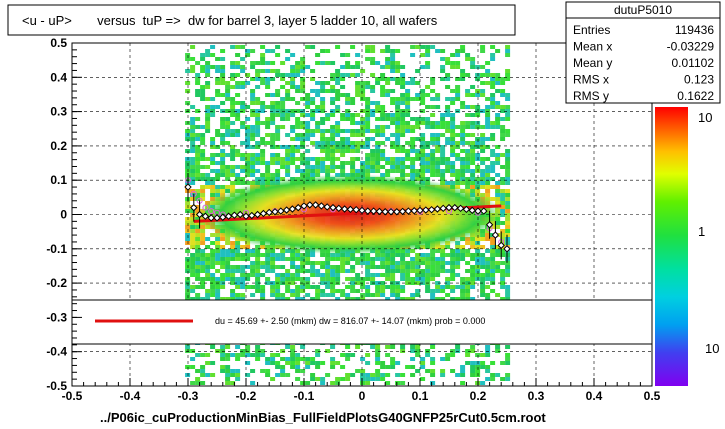 The height and width of the screenshot is (429, 725). What do you see at coordinates (478, 396) in the screenshot?
I see `x-tick-label: 0.2` at bounding box center [478, 396].